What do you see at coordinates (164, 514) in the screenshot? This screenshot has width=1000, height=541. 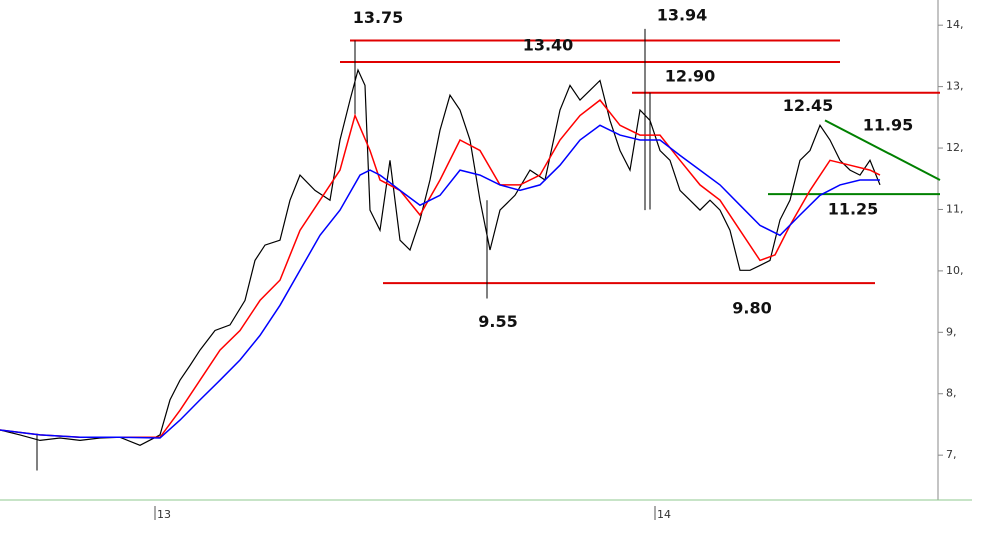 I see `x-tick-label: 13` at bounding box center [164, 514].